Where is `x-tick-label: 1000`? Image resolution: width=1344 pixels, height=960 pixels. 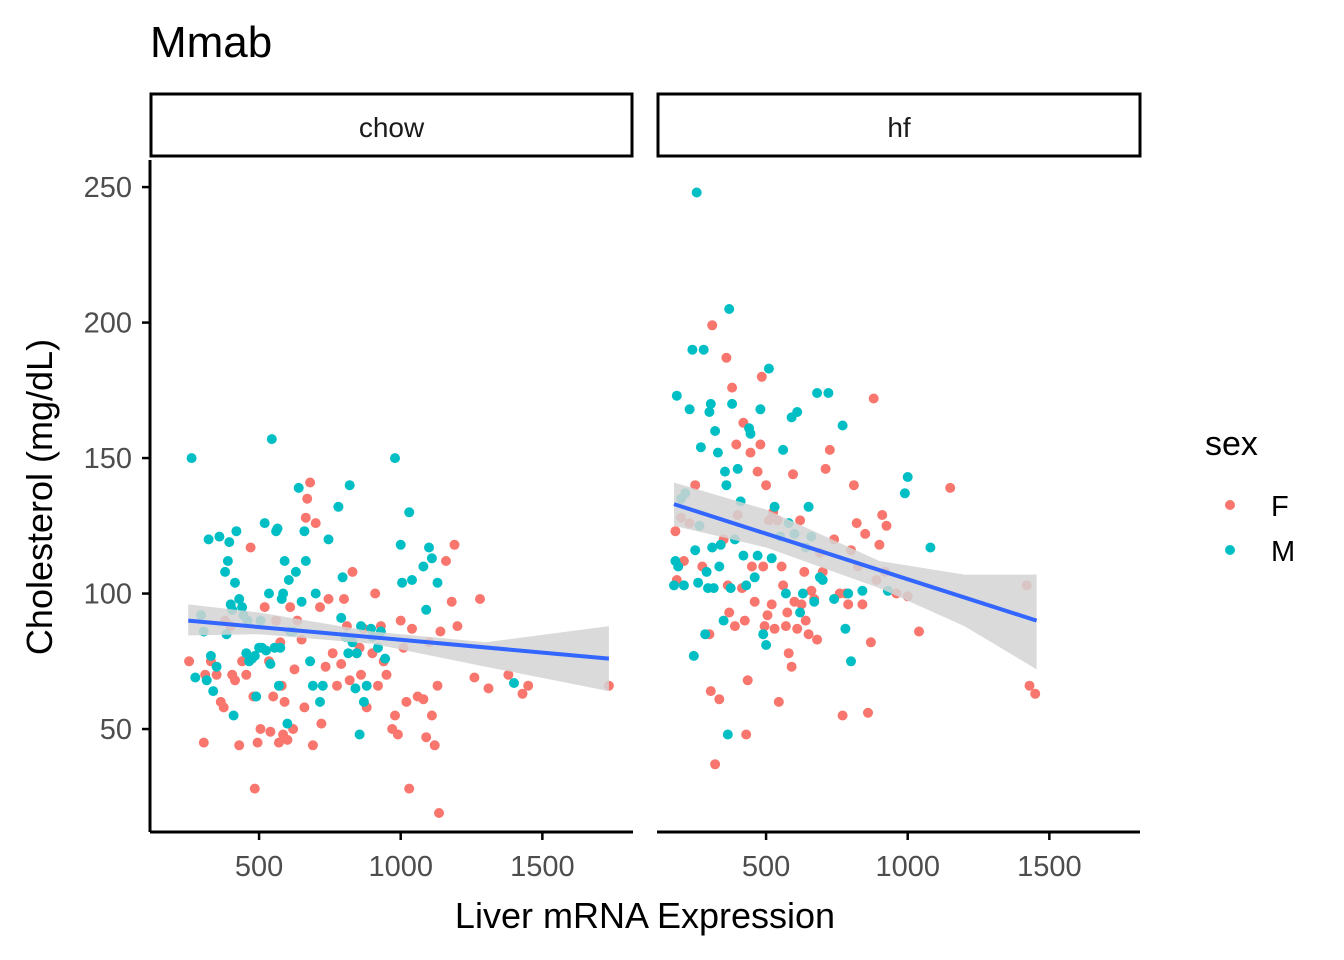
x-tick-label: 1000 is located at coordinates (907, 867).